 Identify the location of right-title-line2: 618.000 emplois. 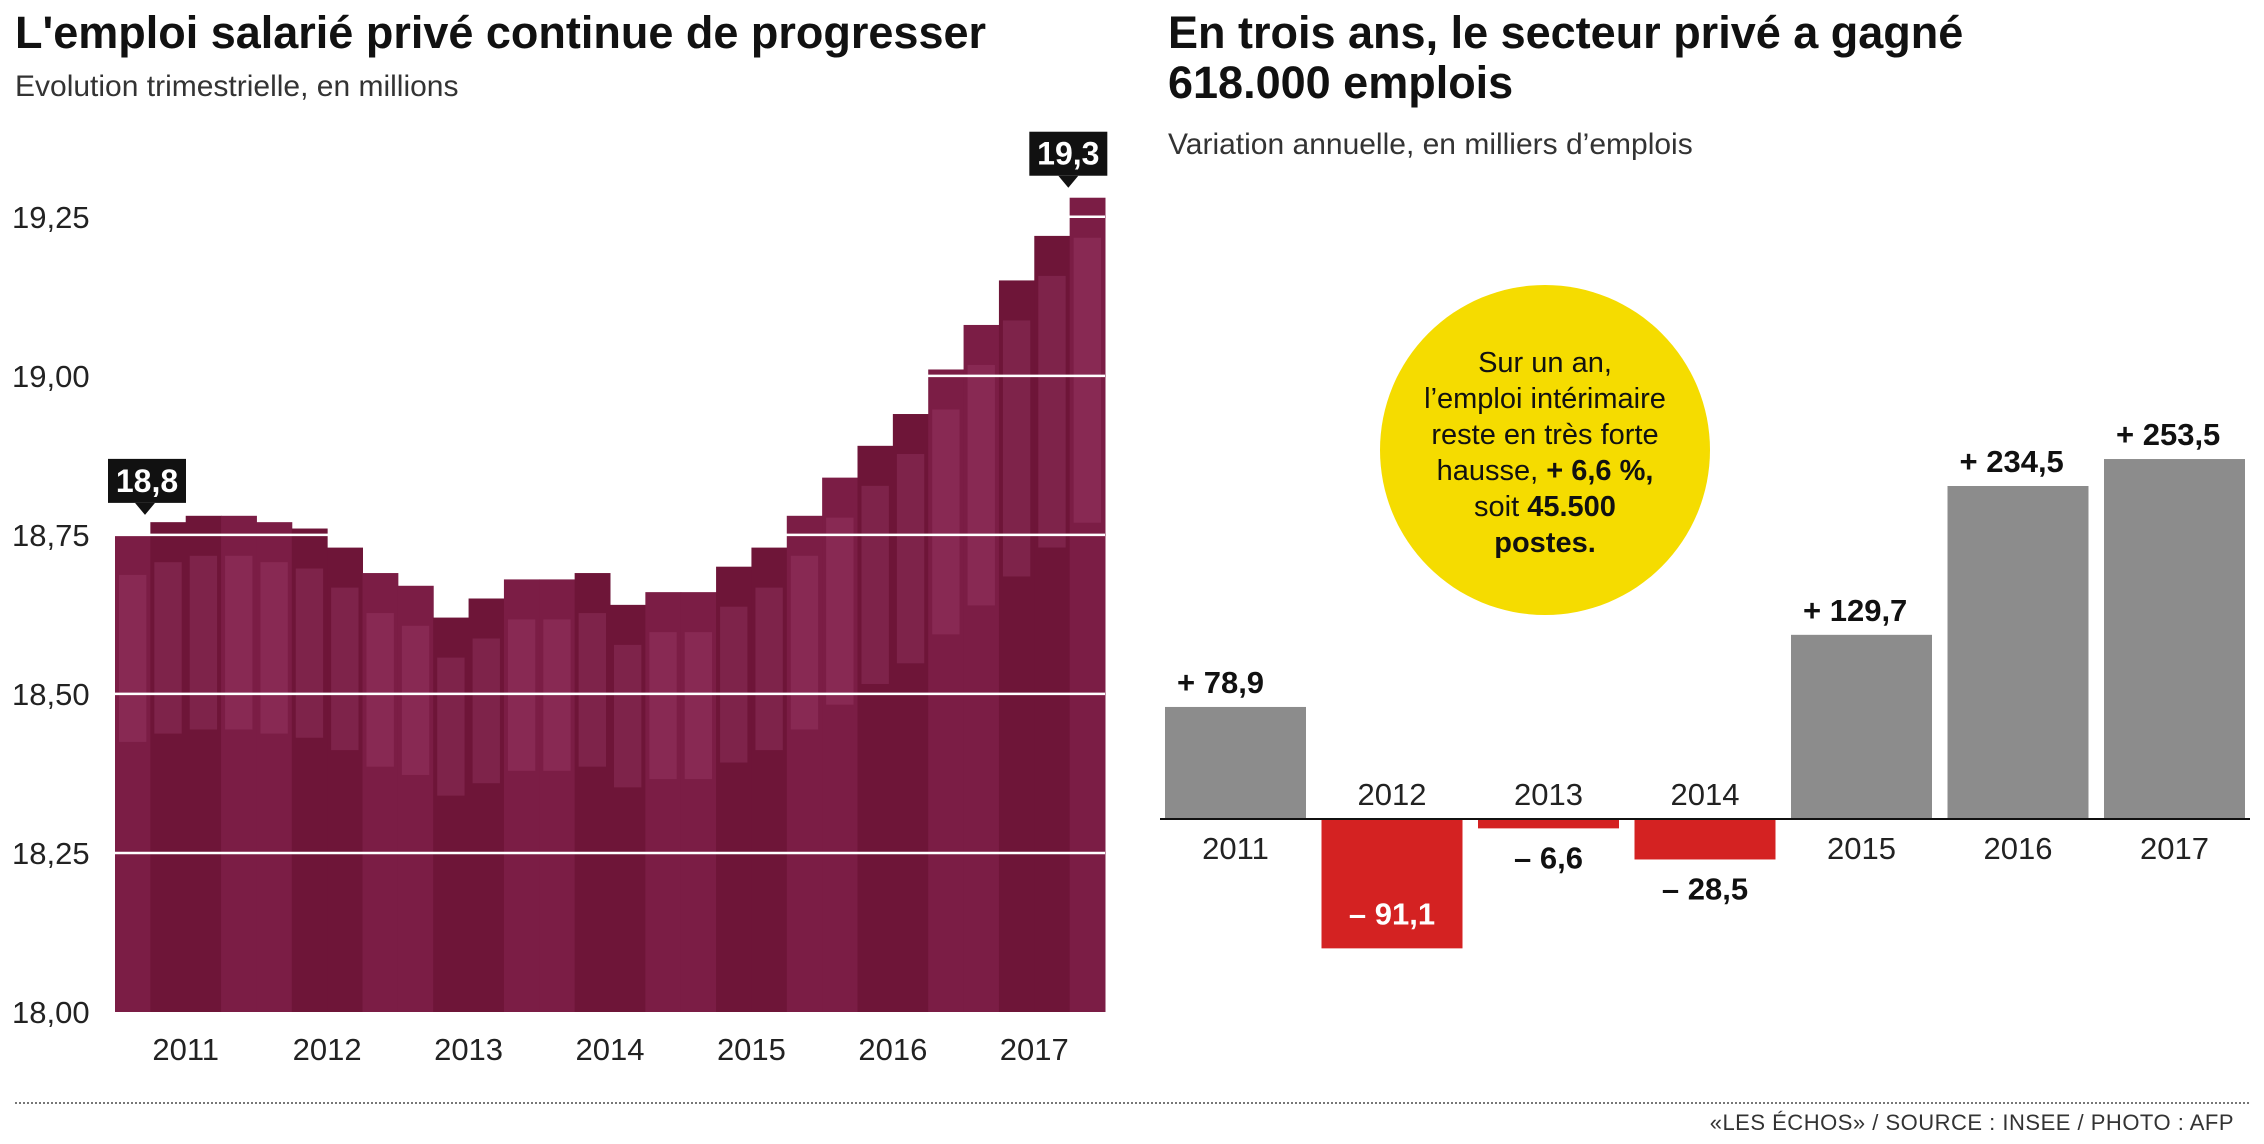
(1341, 82).